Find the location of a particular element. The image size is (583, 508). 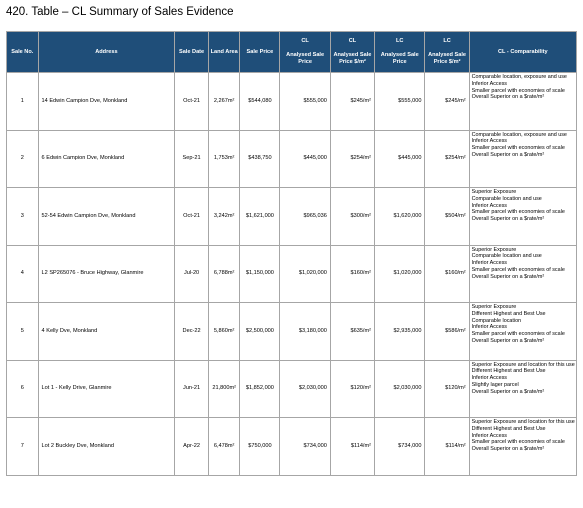

cell-address: 14 Edwin Campion Dve, Monkland is located at coordinates (106, 101).